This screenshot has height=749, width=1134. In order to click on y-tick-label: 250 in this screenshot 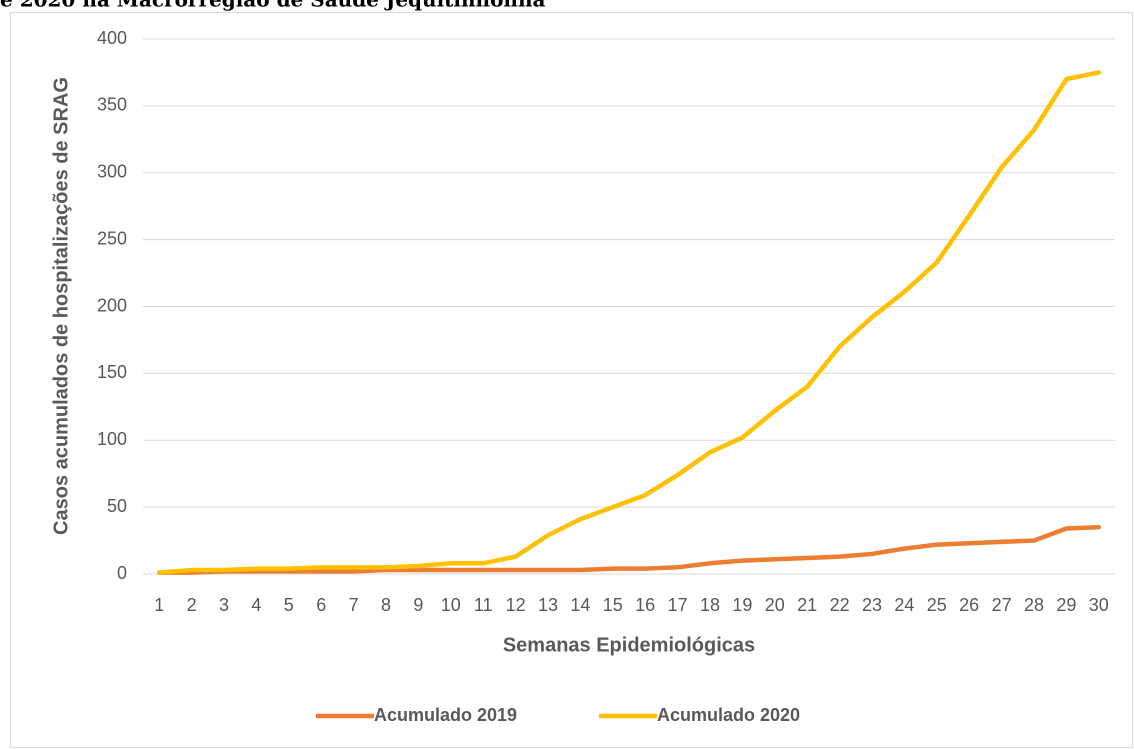, I will do `click(112, 238)`.